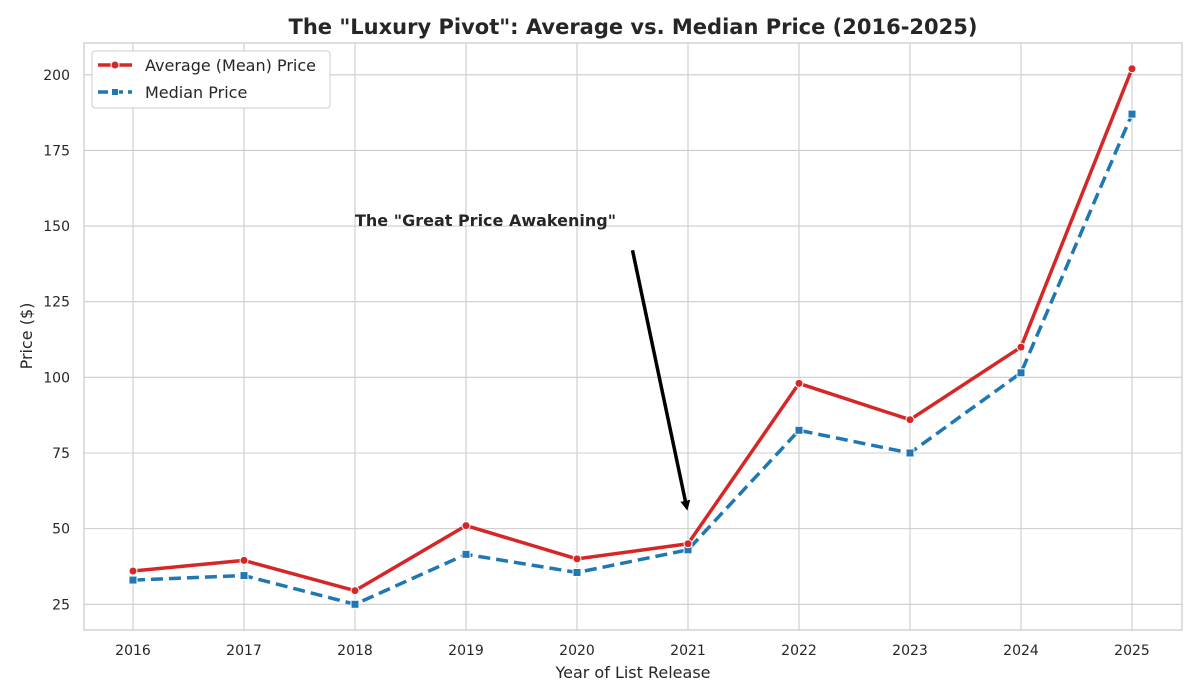  What do you see at coordinates (115, 65) in the screenshot?
I see `legend-marker-average` at bounding box center [115, 65].